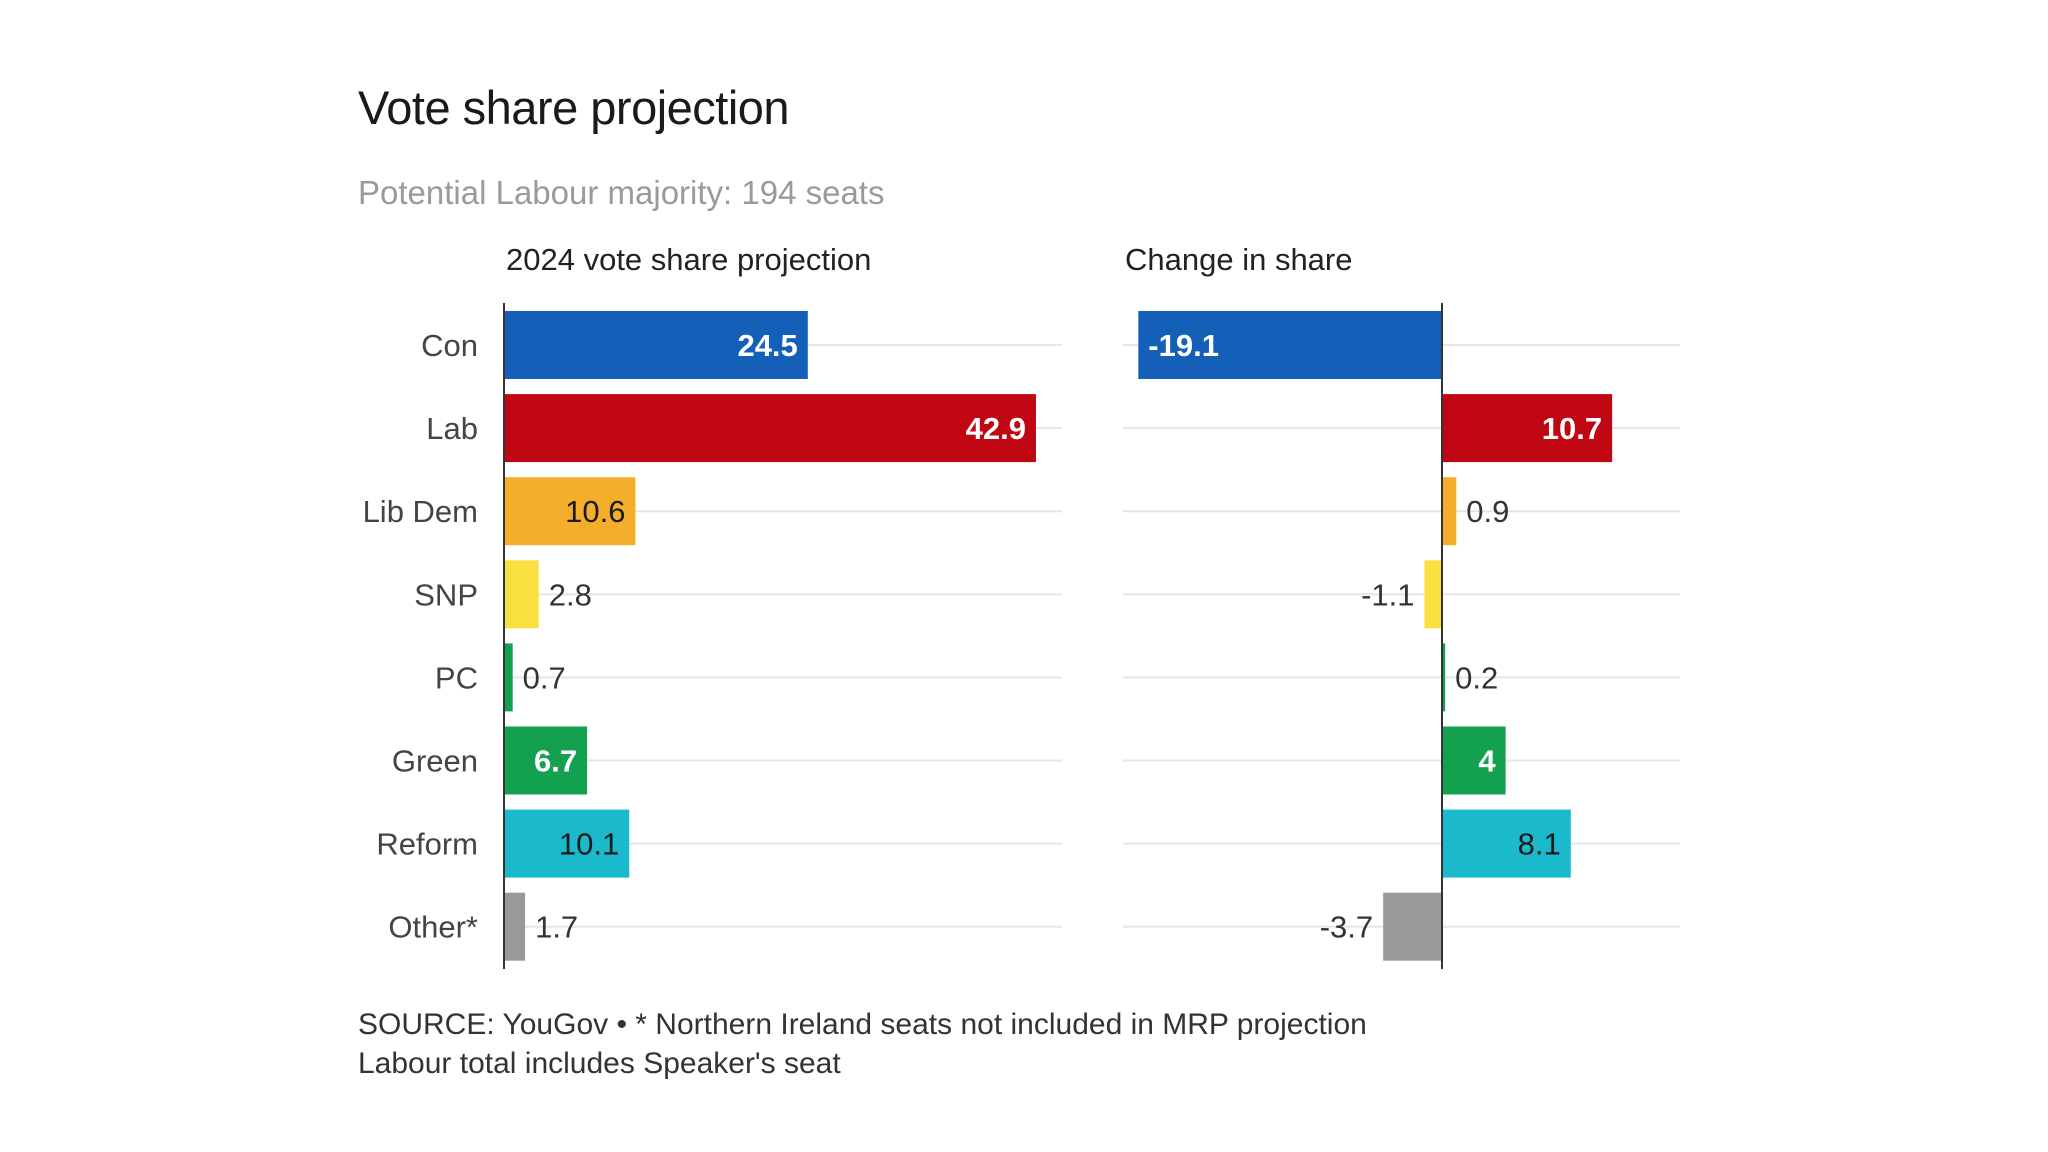 The width and height of the screenshot is (2048, 1152). I want to click on bar-snp-change, so click(1433, 594).